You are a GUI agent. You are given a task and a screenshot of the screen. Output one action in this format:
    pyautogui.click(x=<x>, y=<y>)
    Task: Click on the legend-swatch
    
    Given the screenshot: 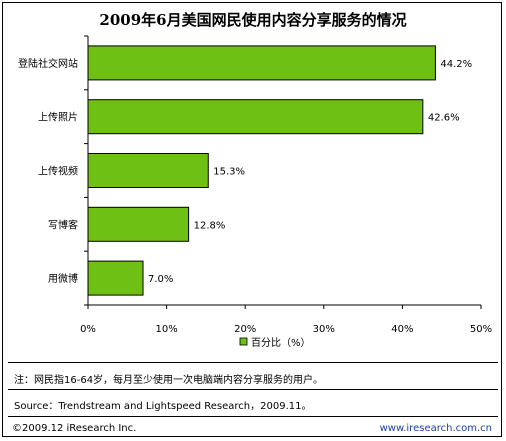 What is the action you would take?
    pyautogui.click(x=243, y=341)
    